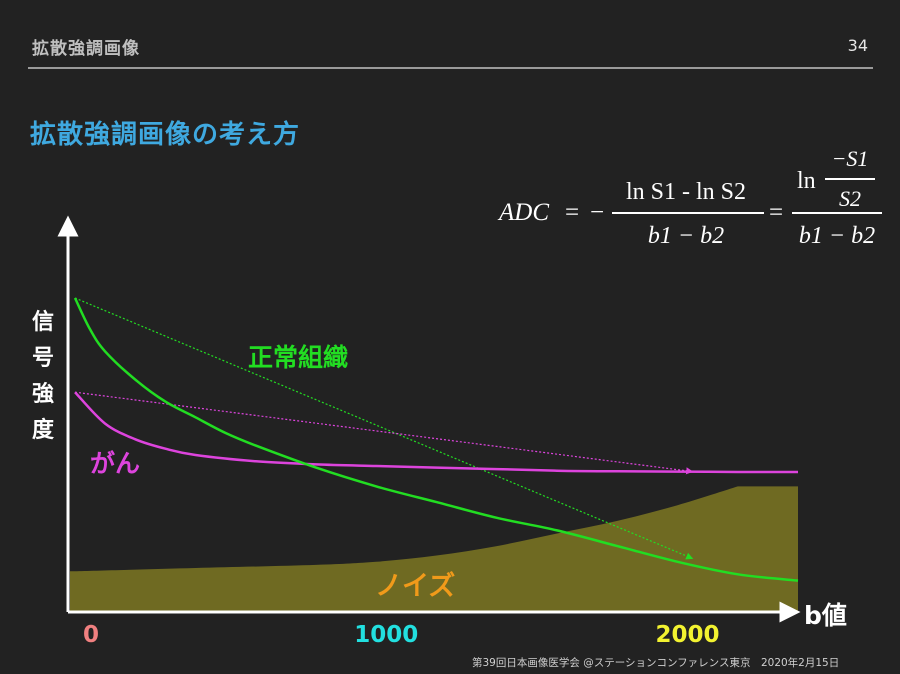  I want to click on x-axis-label: b値, so click(825, 615).